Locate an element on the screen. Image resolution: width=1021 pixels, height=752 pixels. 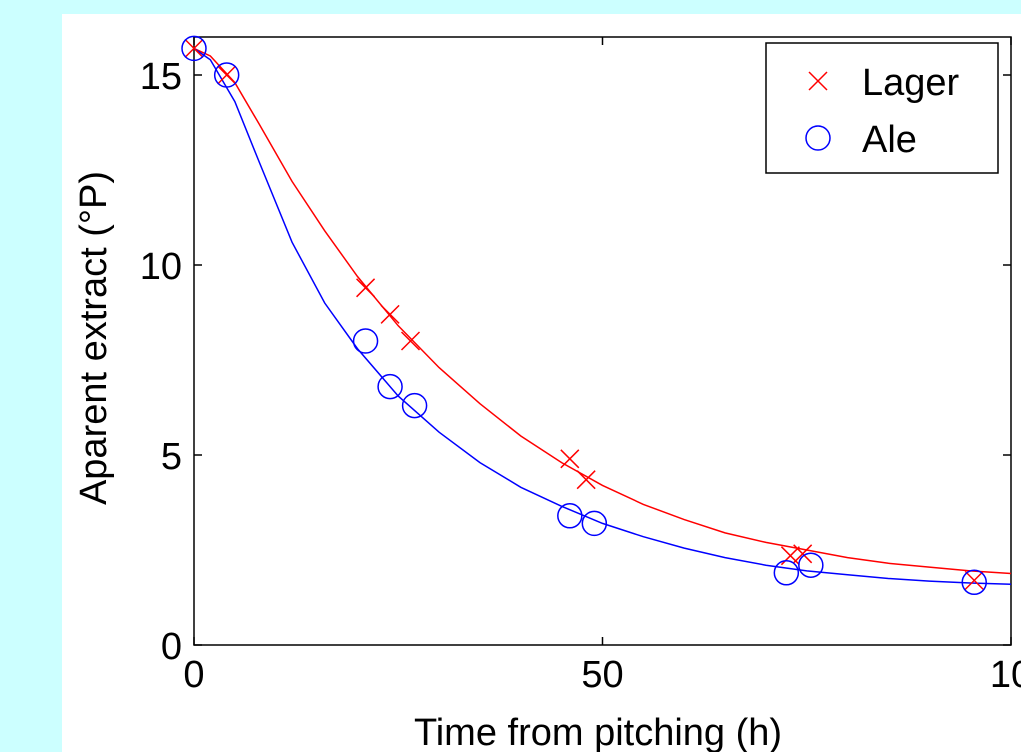
legend-label-lager: Lager is located at coordinates (911, 83).